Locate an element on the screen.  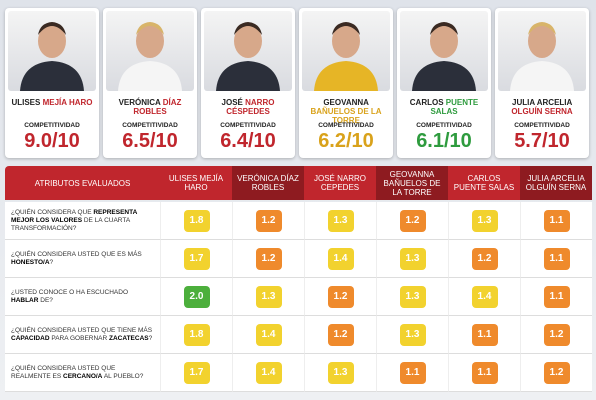
question-emphasis: REPRESENTA MEJOR LOS VALORES is located at coordinates (74, 216).